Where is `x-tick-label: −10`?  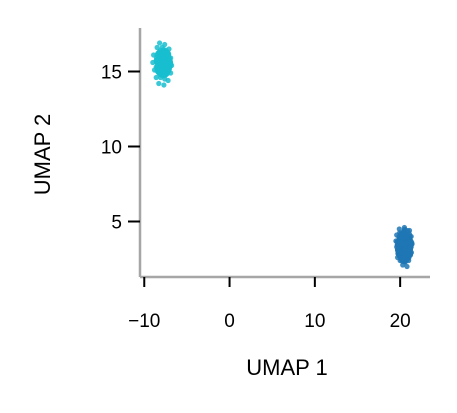 x-tick-label: −10 is located at coordinates (144, 321).